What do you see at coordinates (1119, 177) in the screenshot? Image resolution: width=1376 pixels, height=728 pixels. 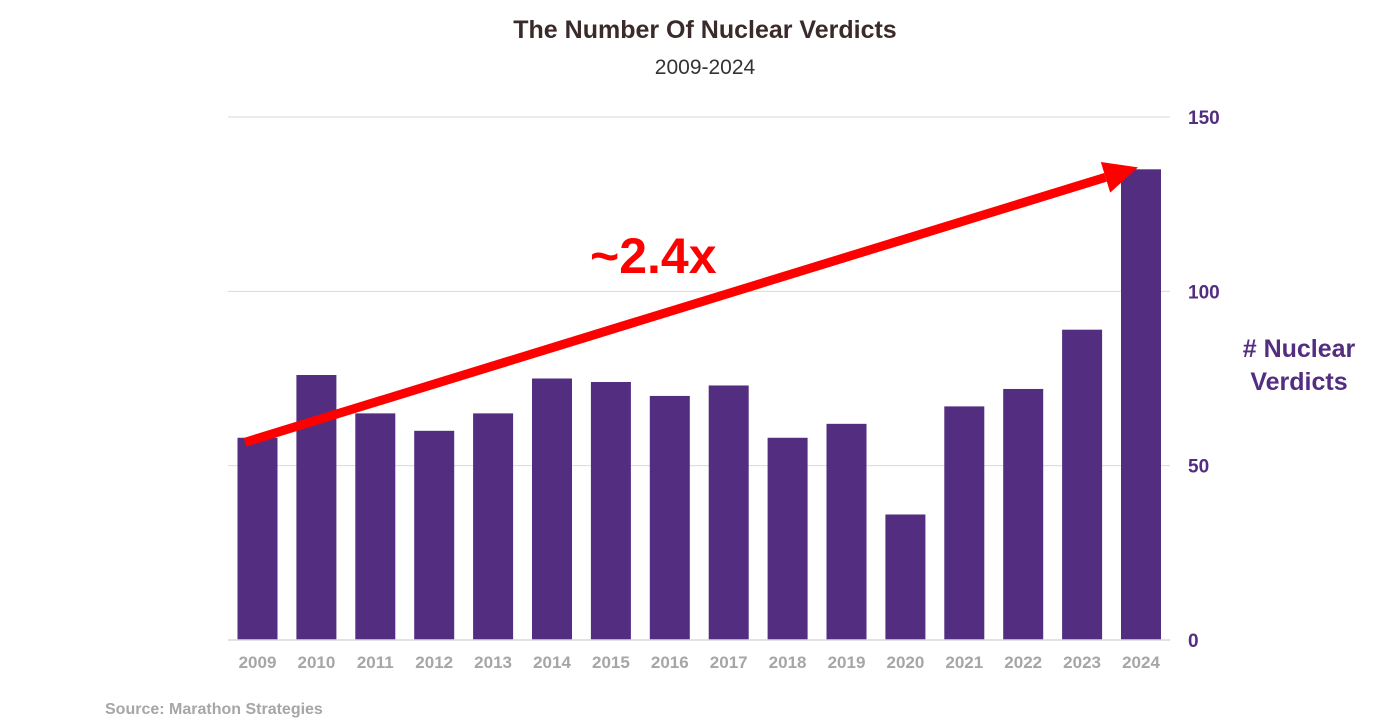 I see `growth-arrow-head` at bounding box center [1119, 177].